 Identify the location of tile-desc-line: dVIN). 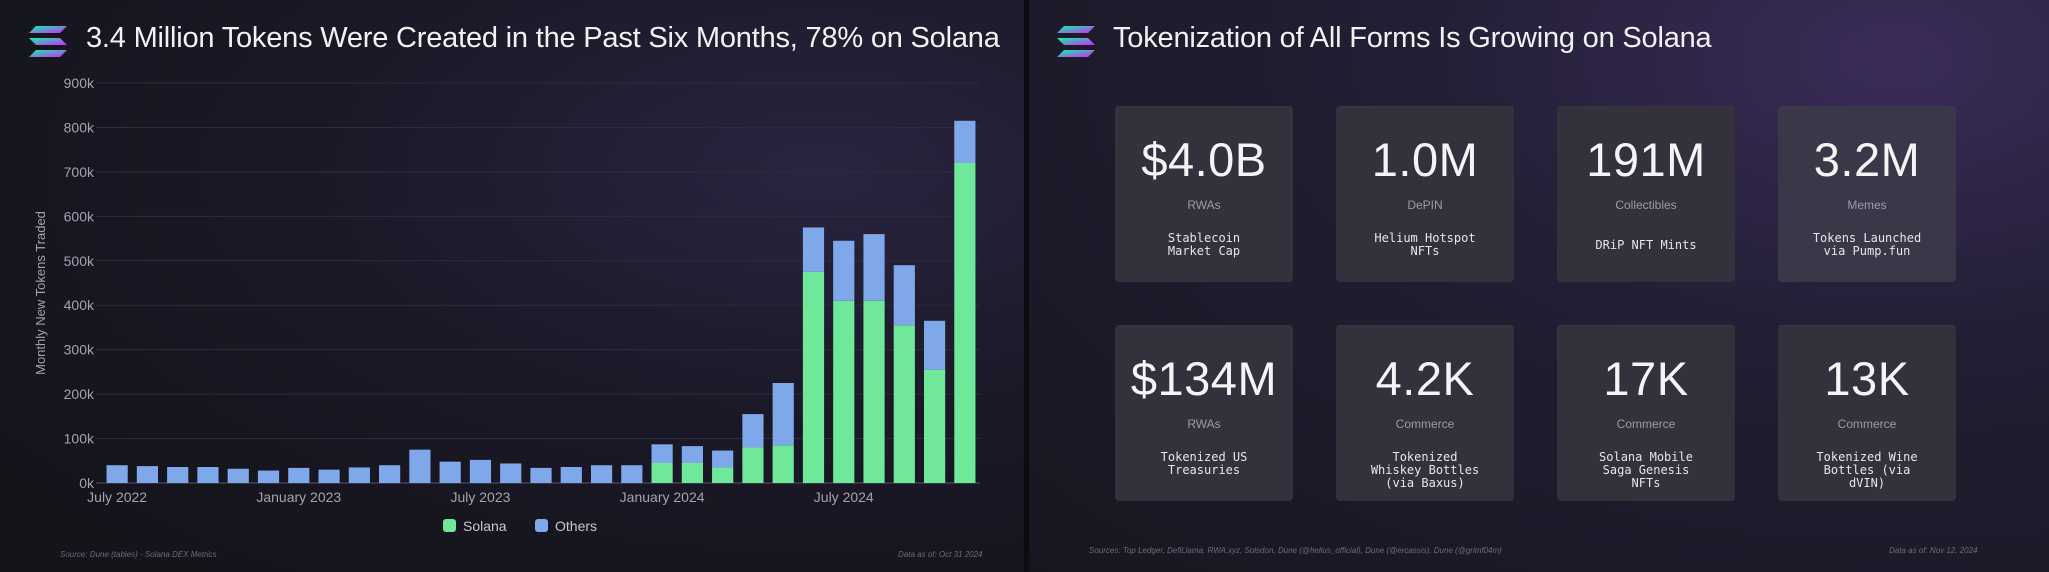
(1867, 483).